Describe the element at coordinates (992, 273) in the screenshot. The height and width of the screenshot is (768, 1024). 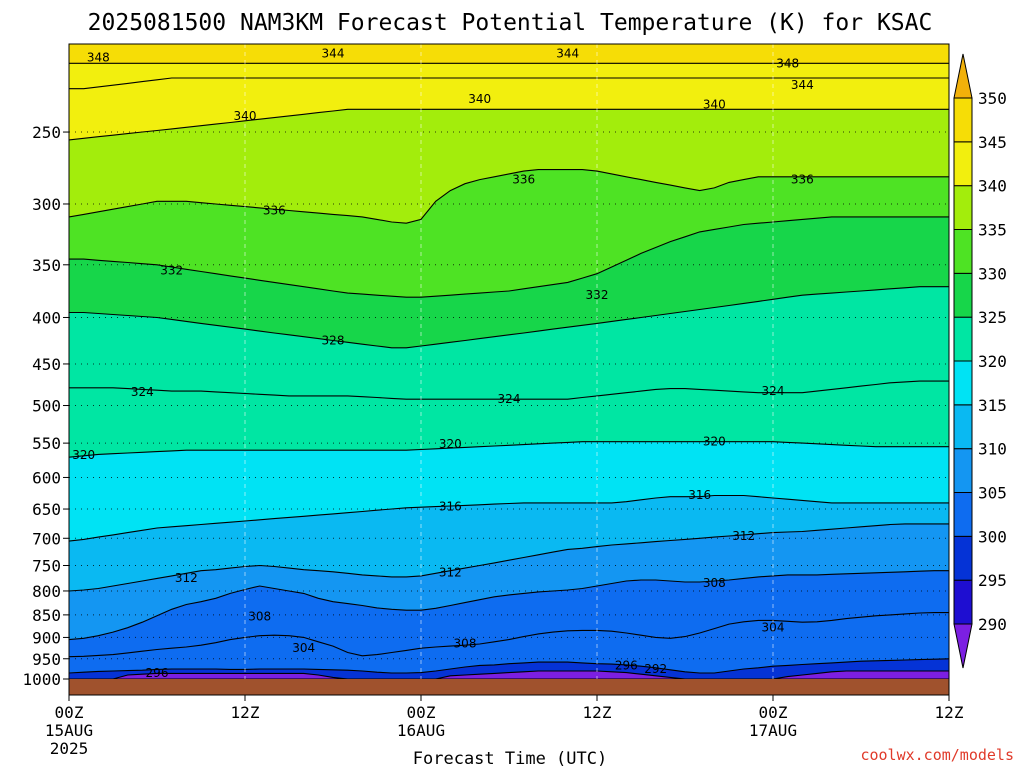
I see `colorbar-label: 330` at that location.